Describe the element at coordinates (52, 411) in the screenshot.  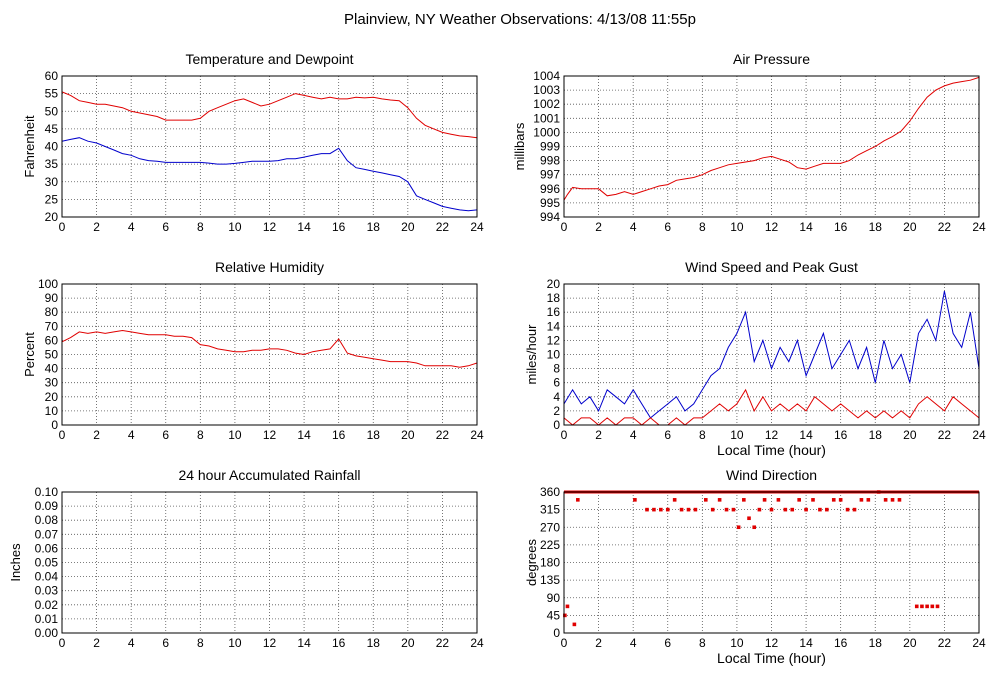
I see `humidity-y-tick-label: 10` at that location.